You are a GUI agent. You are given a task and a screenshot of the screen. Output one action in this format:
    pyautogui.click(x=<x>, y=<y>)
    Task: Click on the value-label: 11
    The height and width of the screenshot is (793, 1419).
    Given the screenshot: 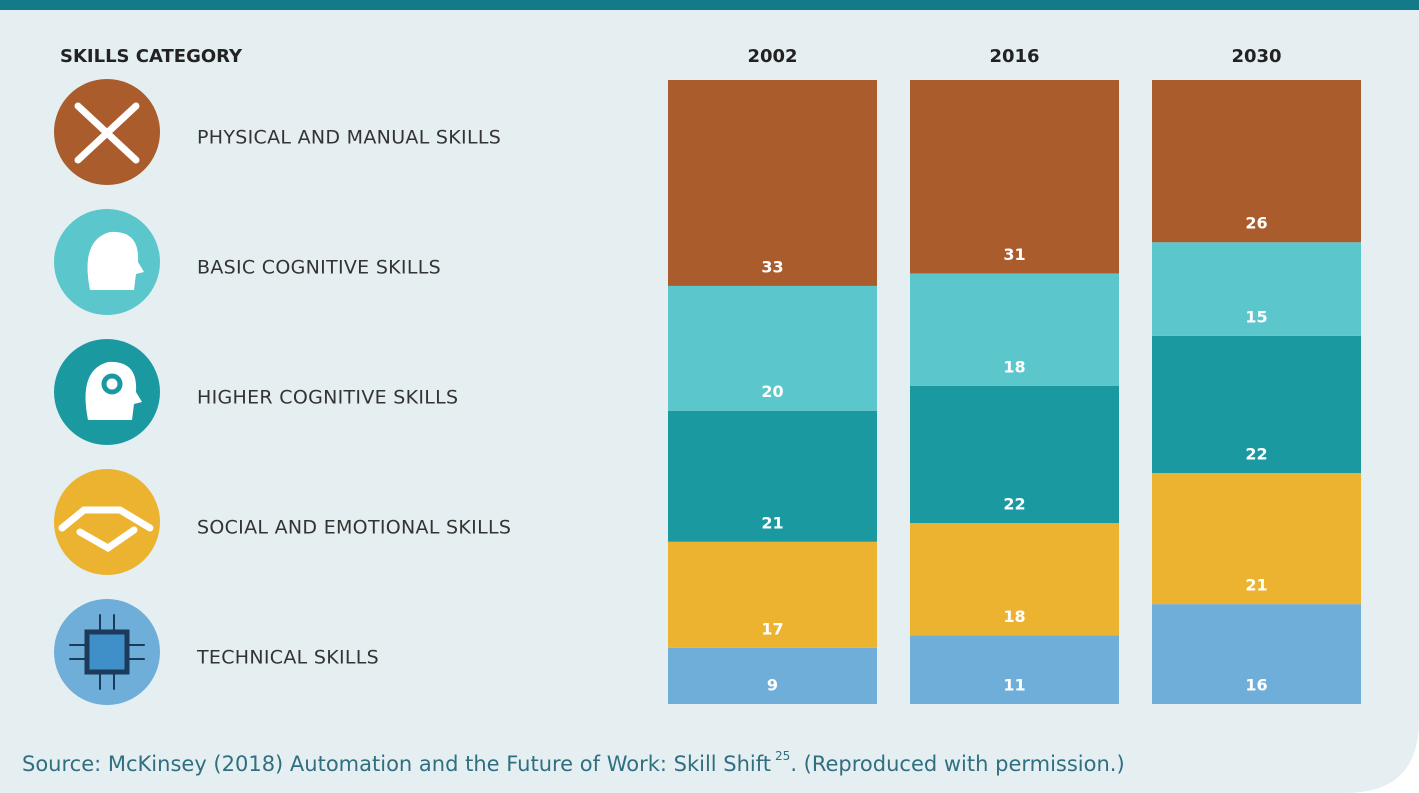 What is the action you would take?
    pyautogui.click(x=1014, y=685)
    